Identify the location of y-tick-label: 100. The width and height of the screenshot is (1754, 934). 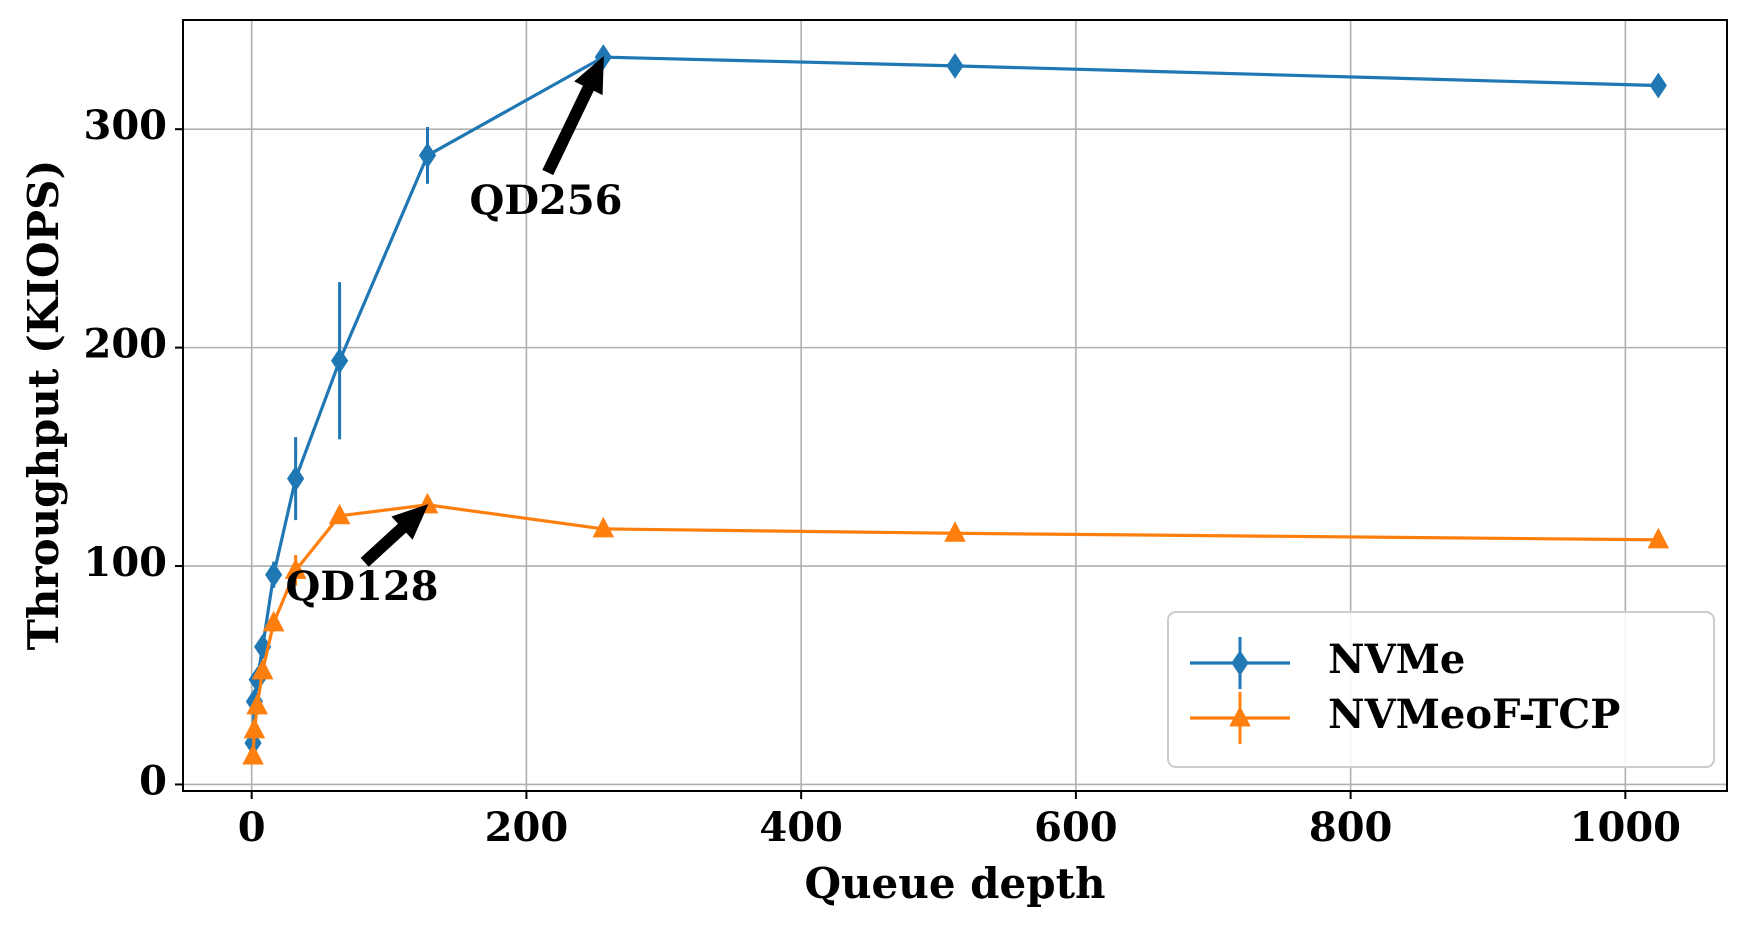
(126, 562).